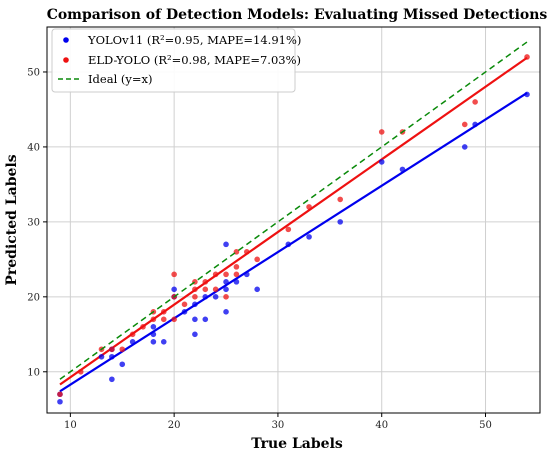 Image resolution: width=550 pixels, height=461 pixels. Describe the element at coordinates (120, 79) in the screenshot. I see `legend-label-ideal: Ideal (y=x)` at that location.